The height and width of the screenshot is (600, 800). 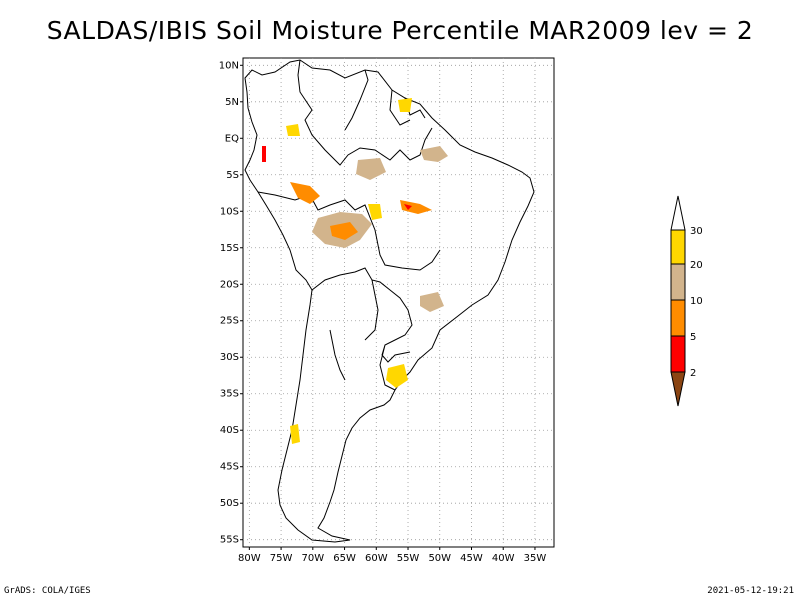 I want to click on colorbar-label-20: 20, so click(x=696, y=265).